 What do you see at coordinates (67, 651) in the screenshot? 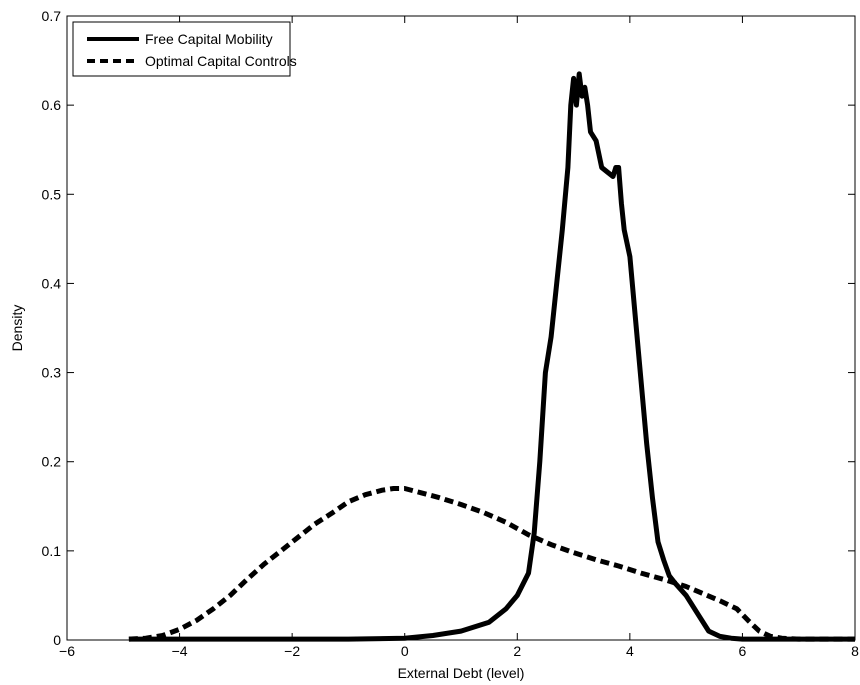
I see `x-tick-label: −6` at bounding box center [67, 651].